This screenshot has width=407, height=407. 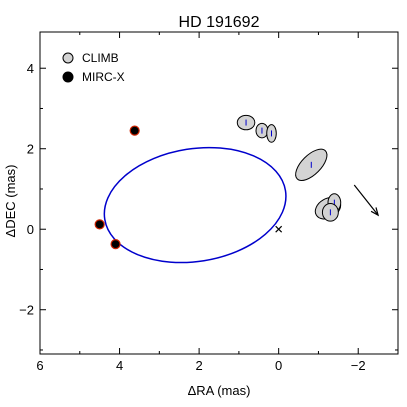 What do you see at coordinates (30, 68) in the screenshot?
I see `y-tick-label: 4` at bounding box center [30, 68].